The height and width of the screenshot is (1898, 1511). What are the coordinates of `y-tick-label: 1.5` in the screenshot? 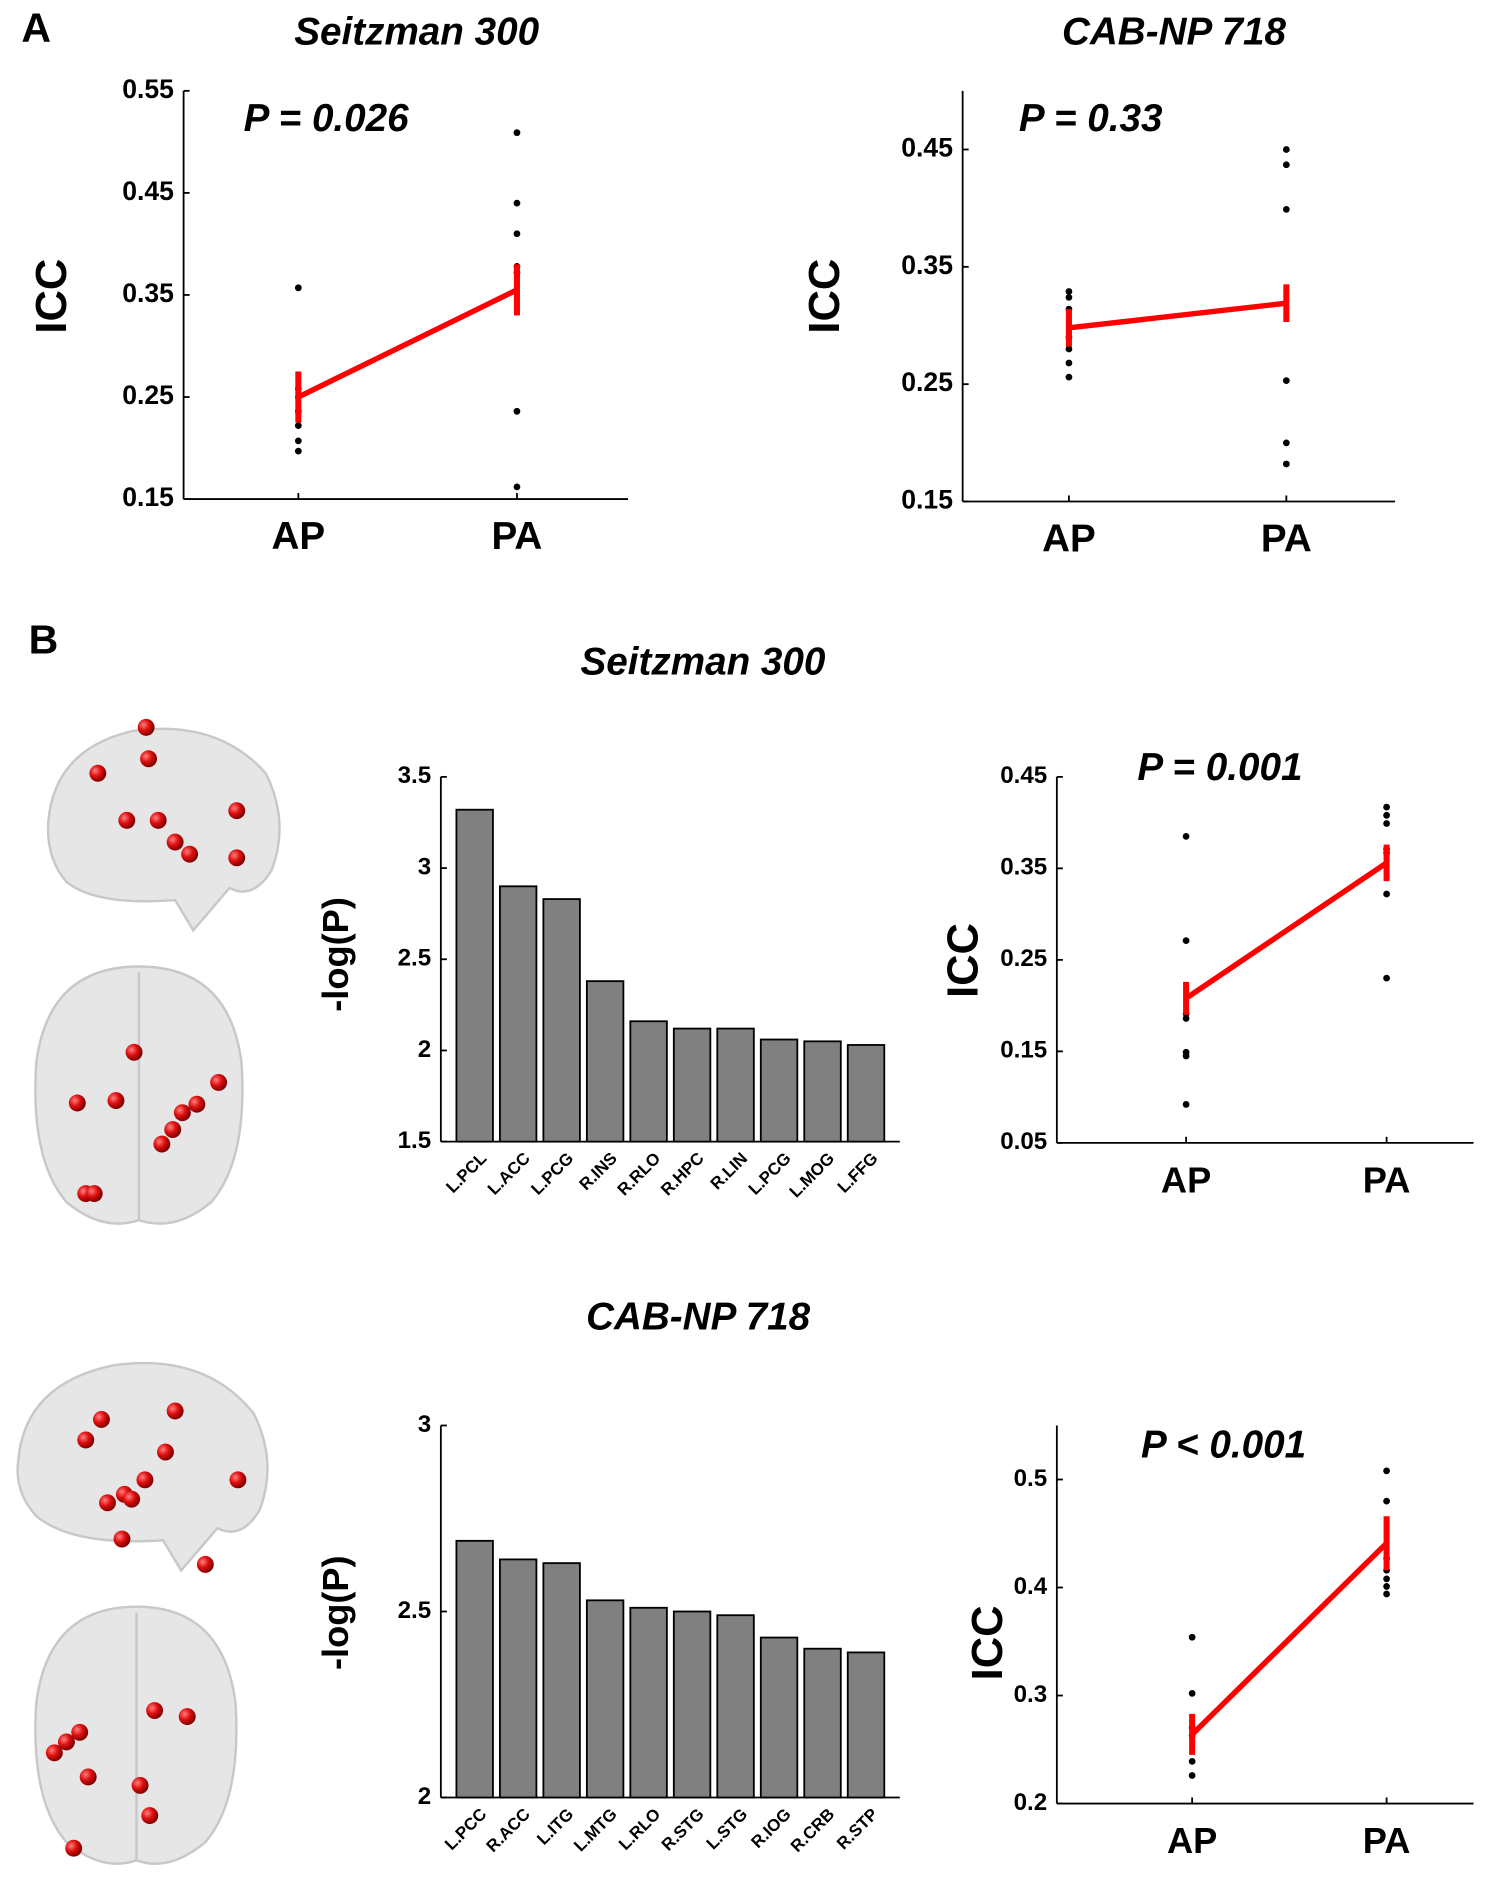 It's located at (415, 1140).